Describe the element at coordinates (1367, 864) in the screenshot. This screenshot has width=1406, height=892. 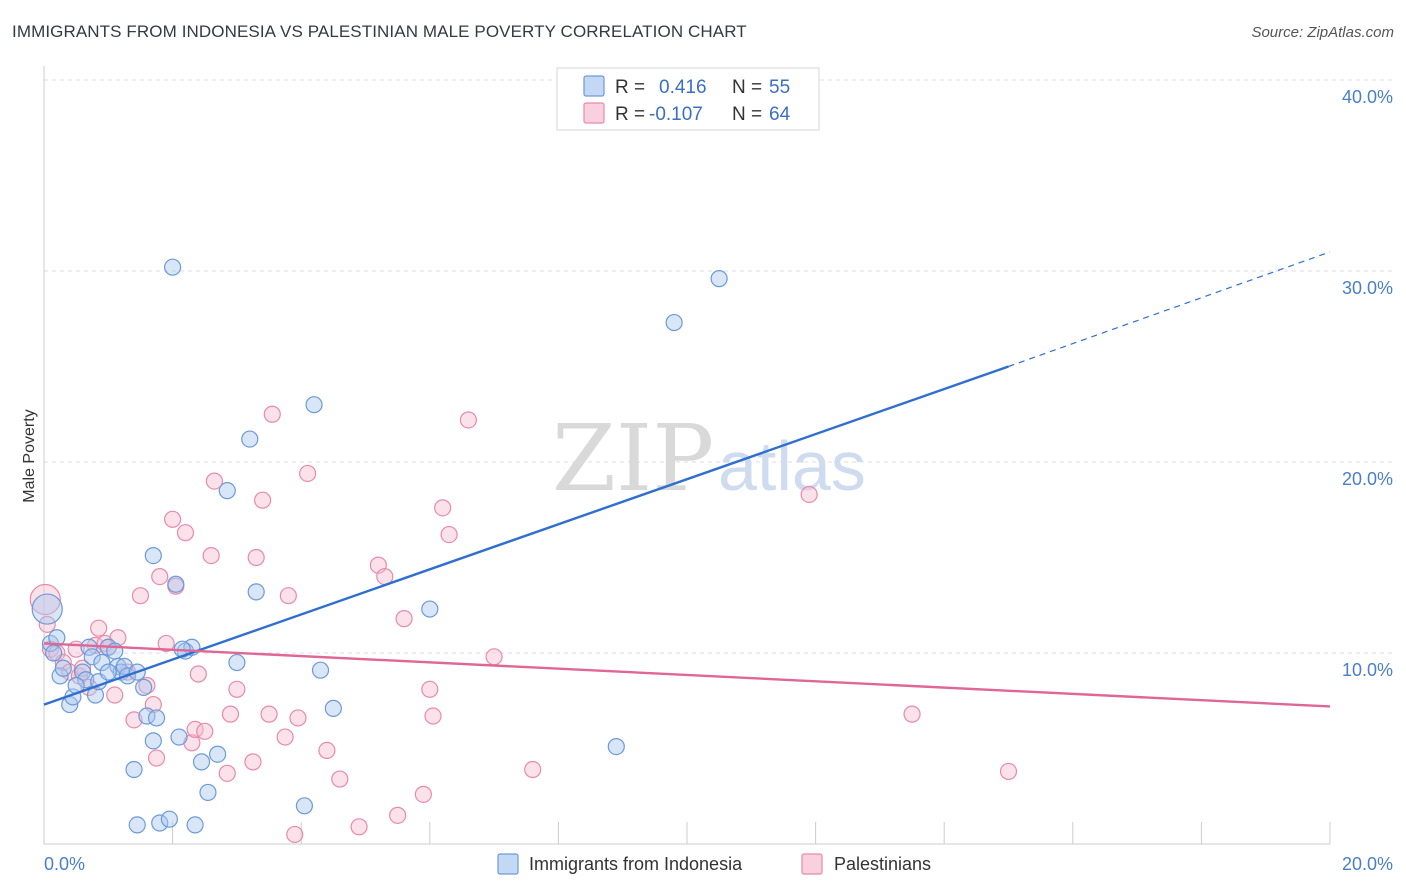
I see `x-tick-label: 20.0%` at that location.